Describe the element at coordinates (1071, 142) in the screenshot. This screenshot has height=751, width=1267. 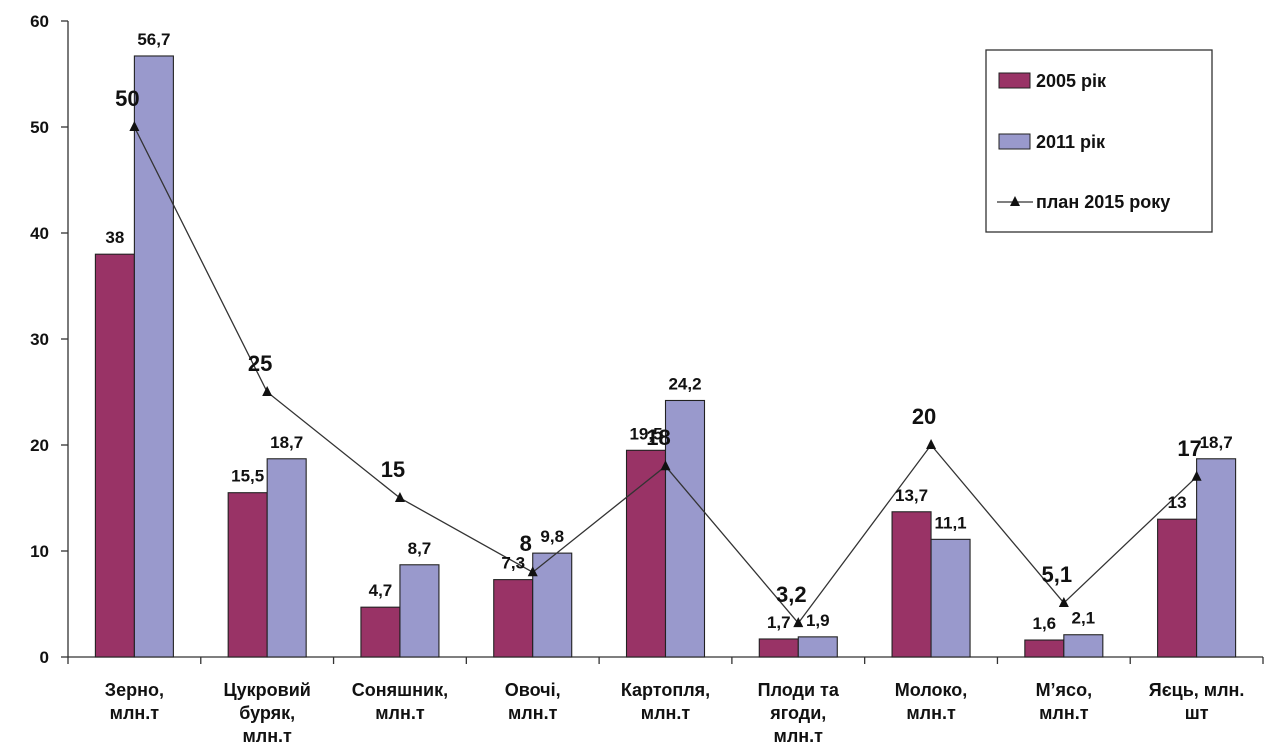
I see `legend-label: 2011 рік` at that location.